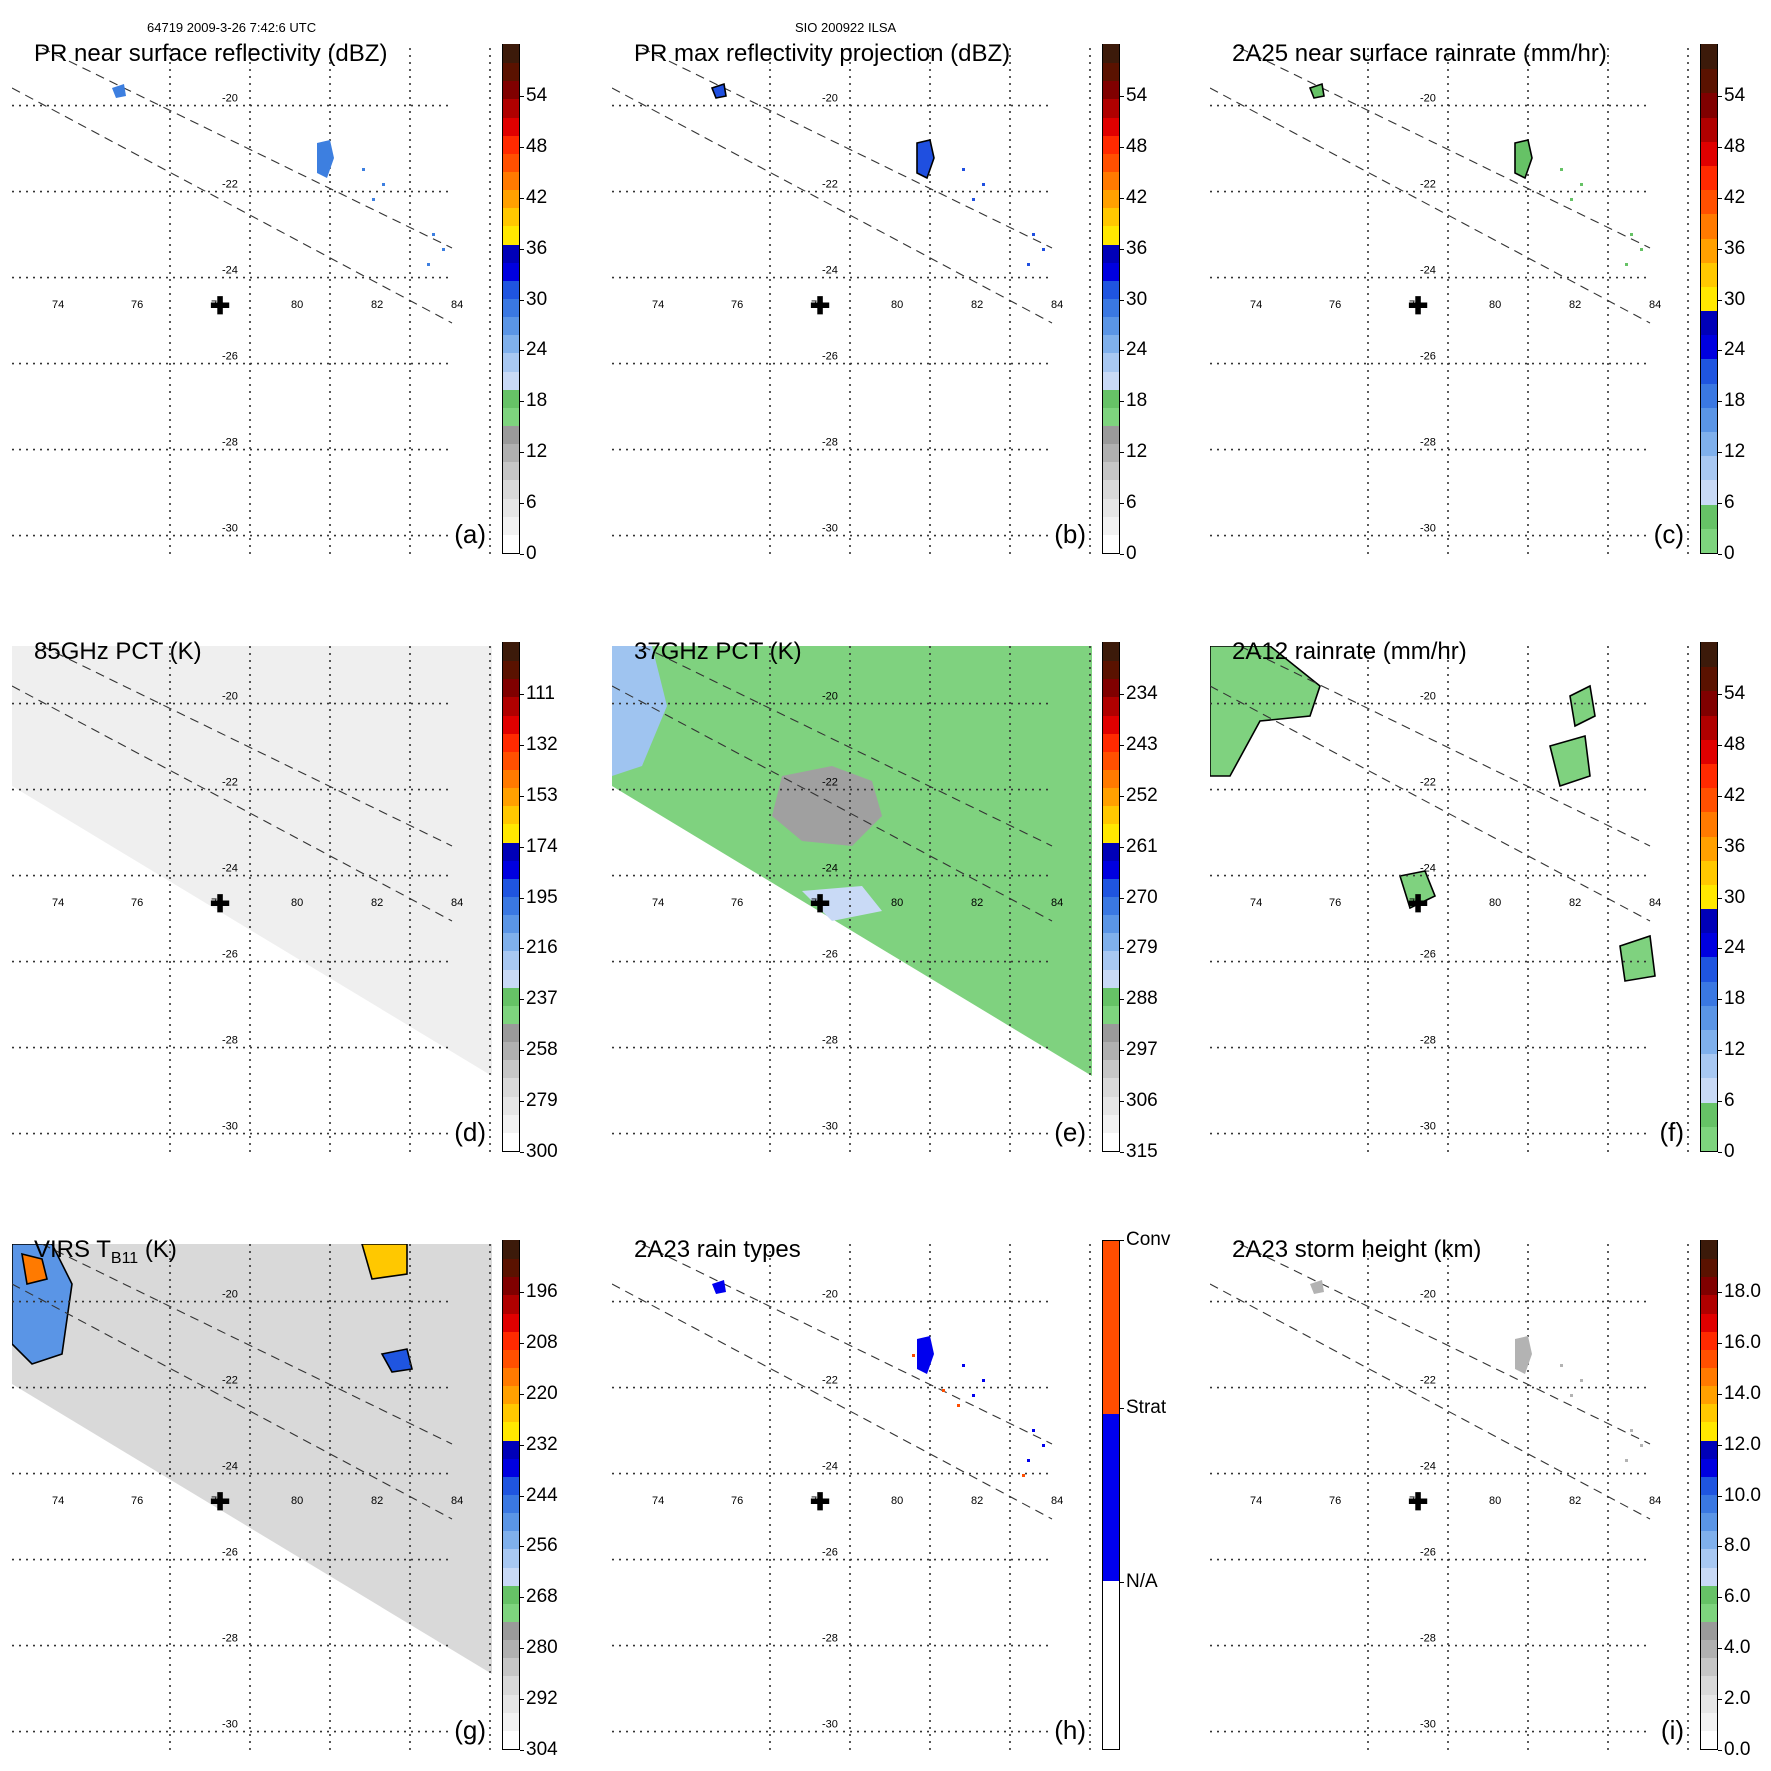  Describe the element at coordinates (1142, 744) in the screenshot. I see `colorbar-tick-label: 243` at that location.